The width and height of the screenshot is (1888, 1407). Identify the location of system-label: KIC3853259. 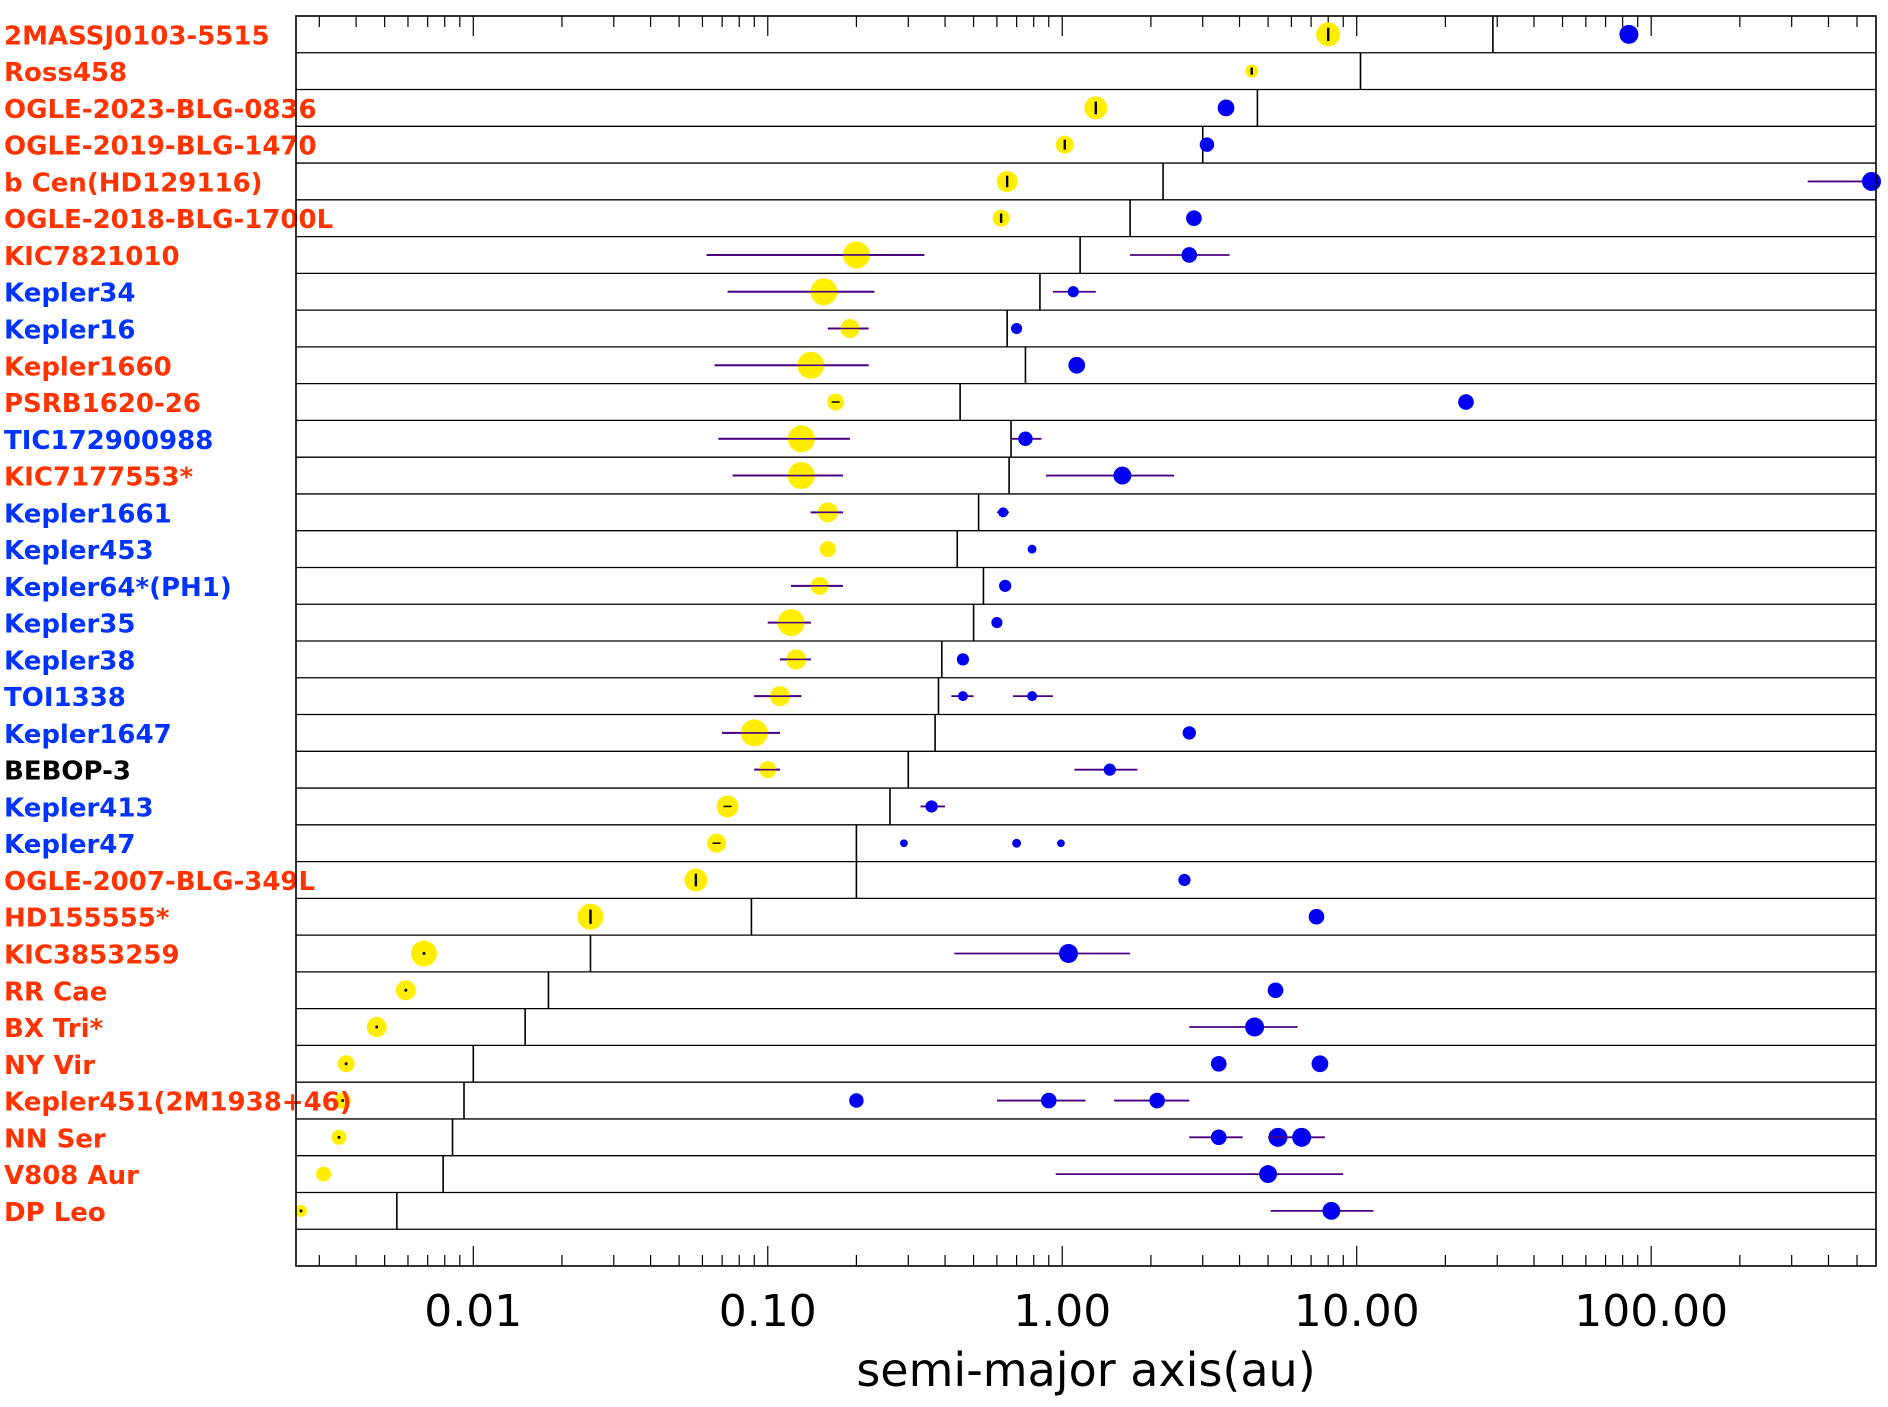
(92, 956).